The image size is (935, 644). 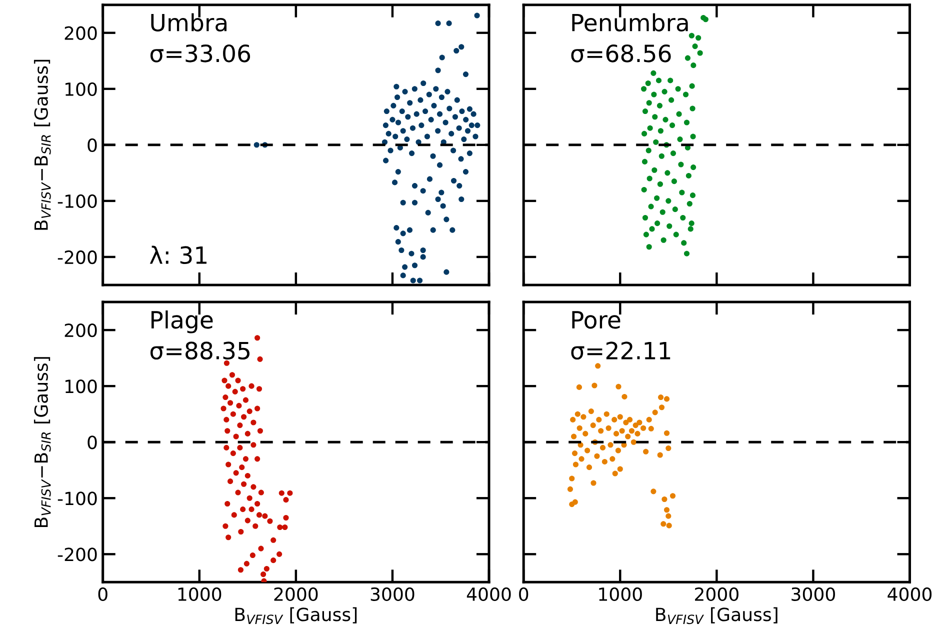 What do you see at coordinates (621, 53) in the screenshot?
I see `annotation: σ=68.56` at bounding box center [621, 53].